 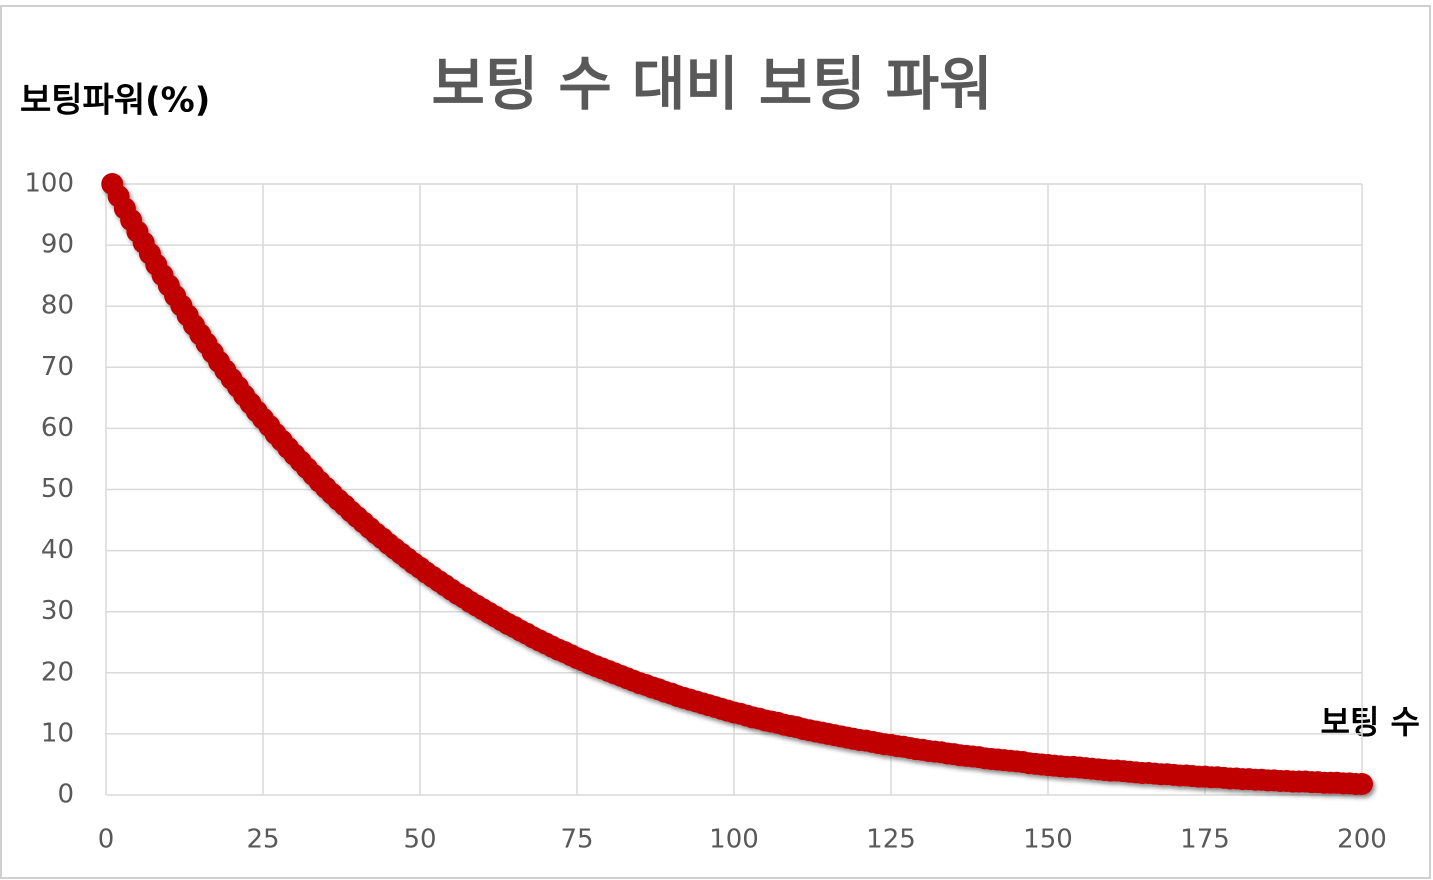 I want to click on x-tick-label: 25, so click(x=262, y=840).